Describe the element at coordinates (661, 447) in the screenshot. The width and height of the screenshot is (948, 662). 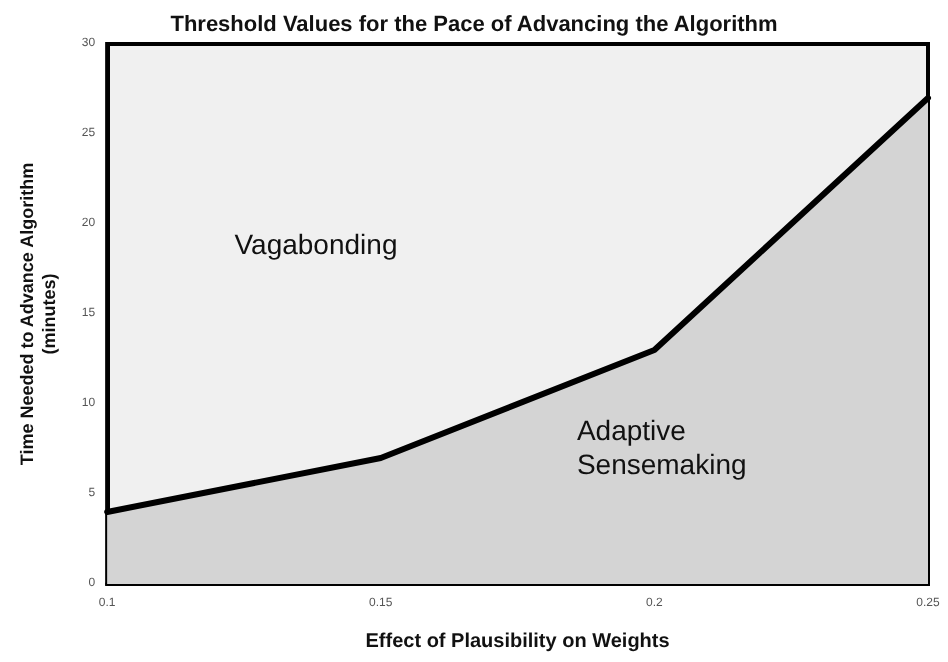
I see `annotation: Adaptive Sensemaking` at that location.